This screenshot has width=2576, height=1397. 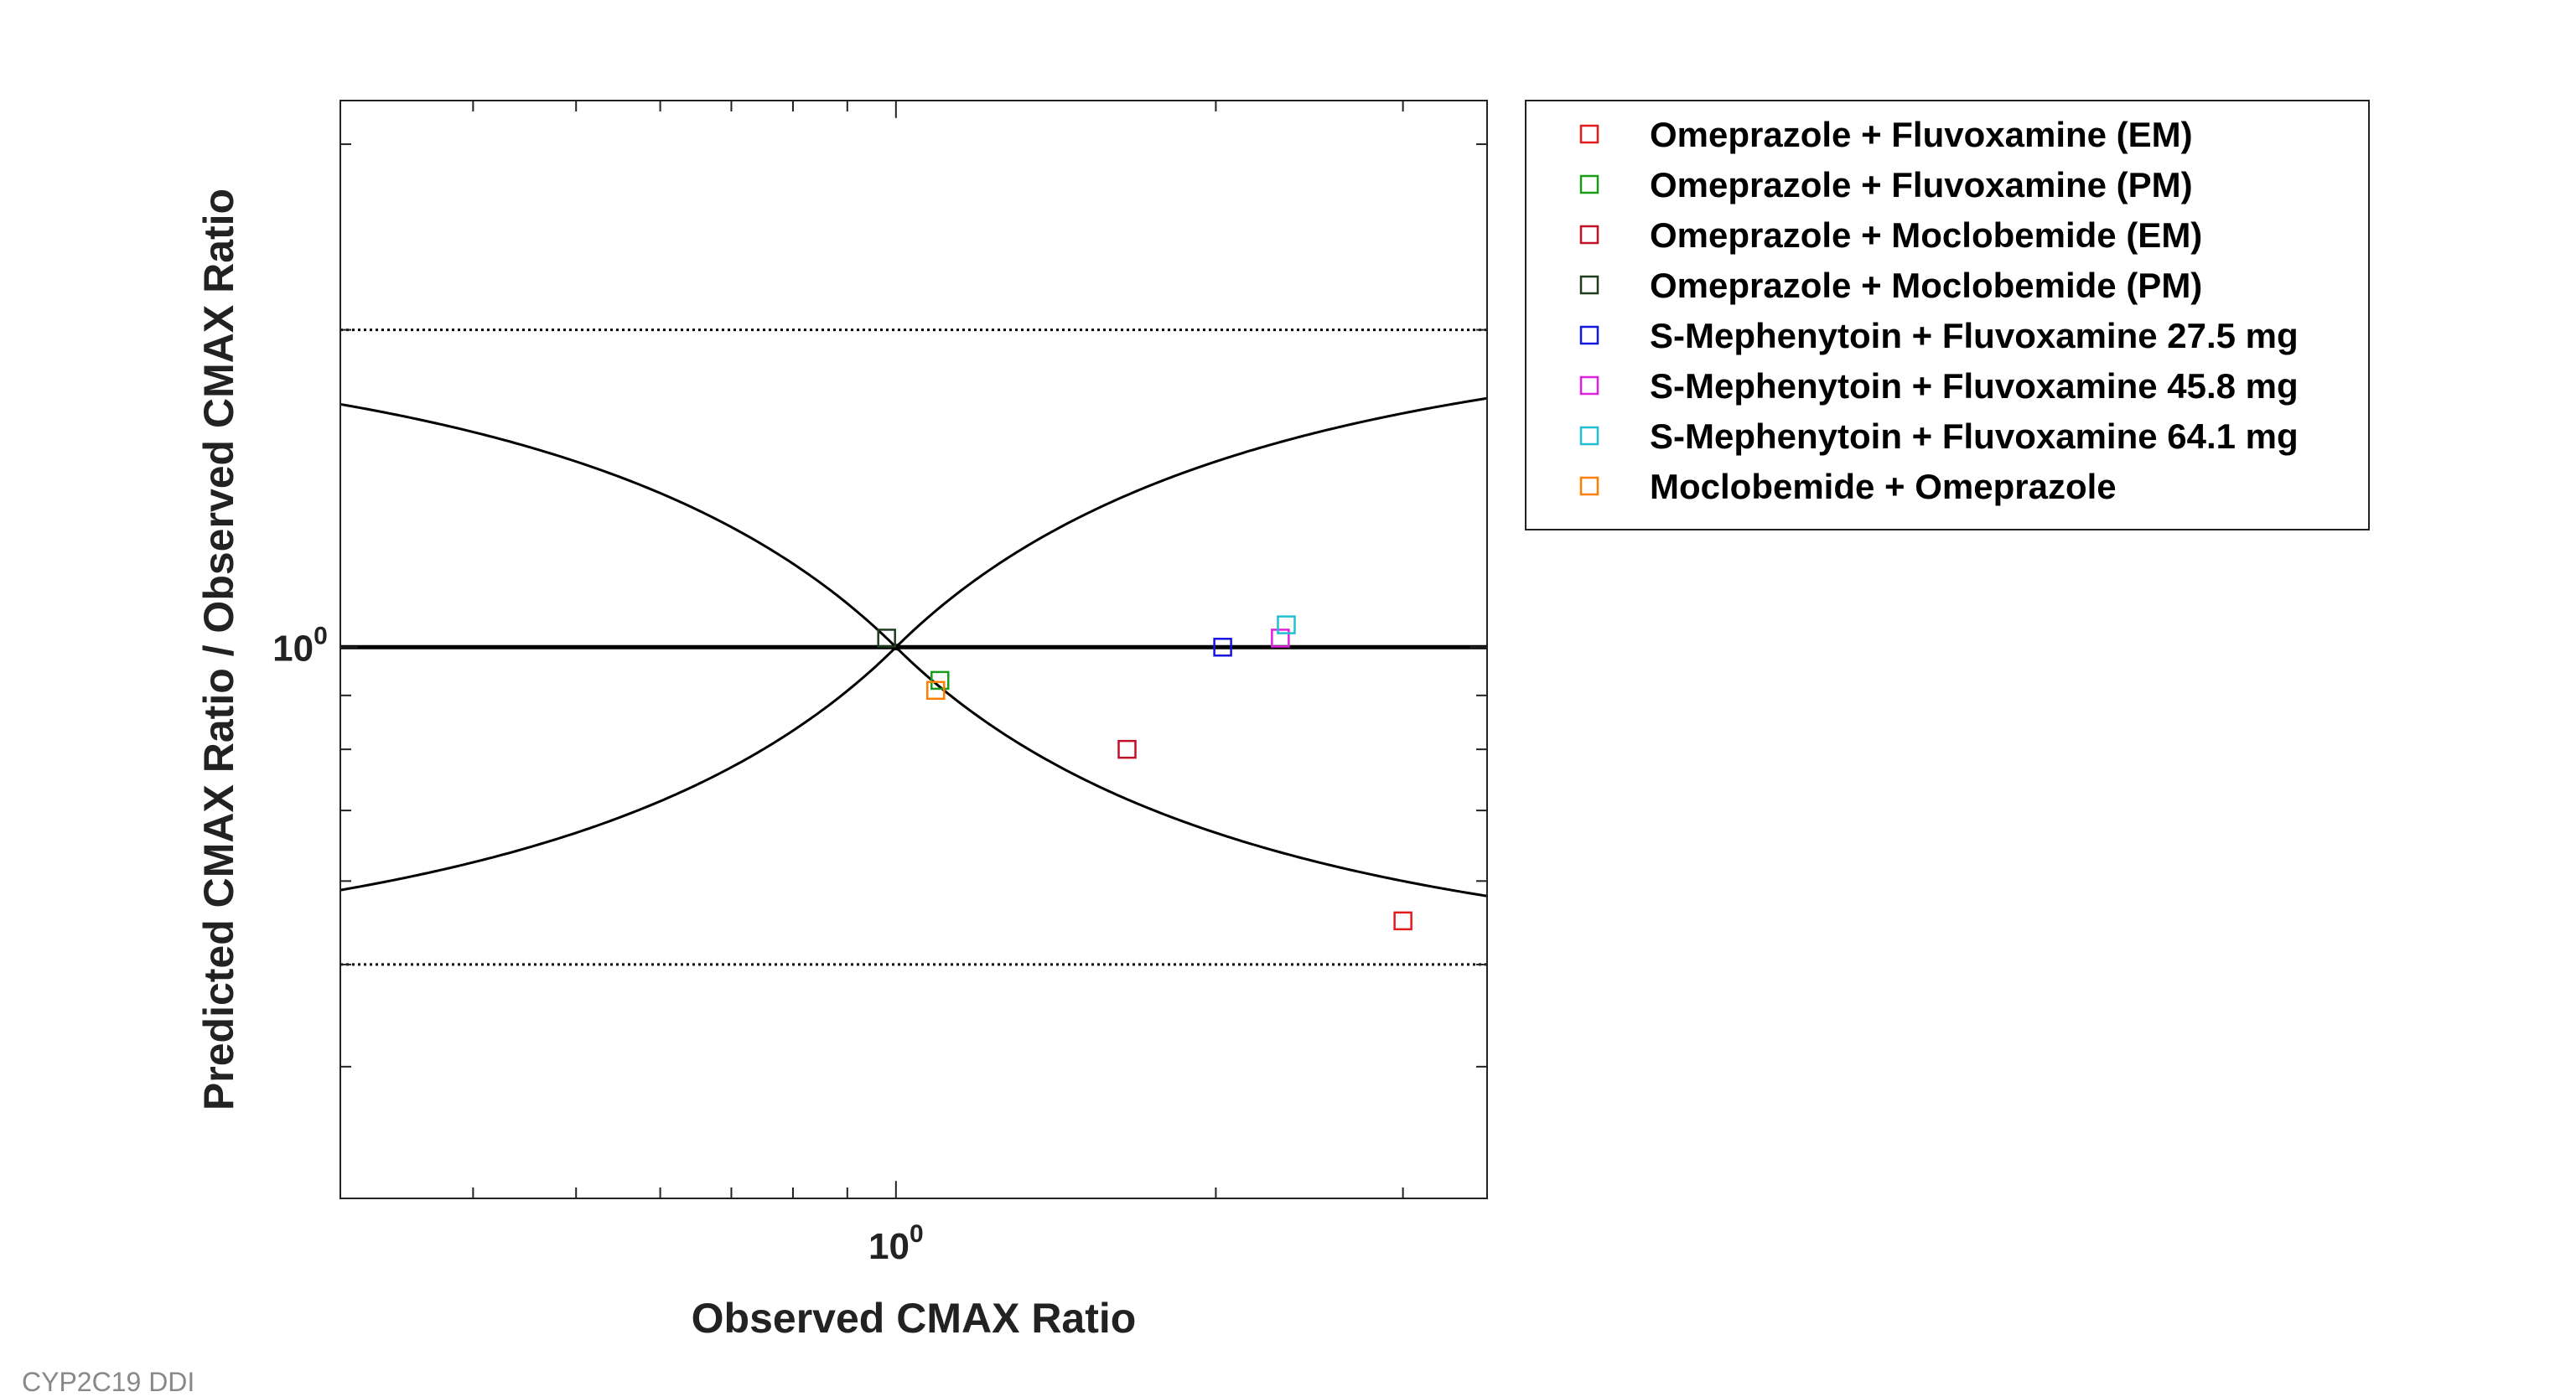 What do you see at coordinates (300, 645) in the screenshot?
I see `y-tick-label: 100` at bounding box center [300, 645].